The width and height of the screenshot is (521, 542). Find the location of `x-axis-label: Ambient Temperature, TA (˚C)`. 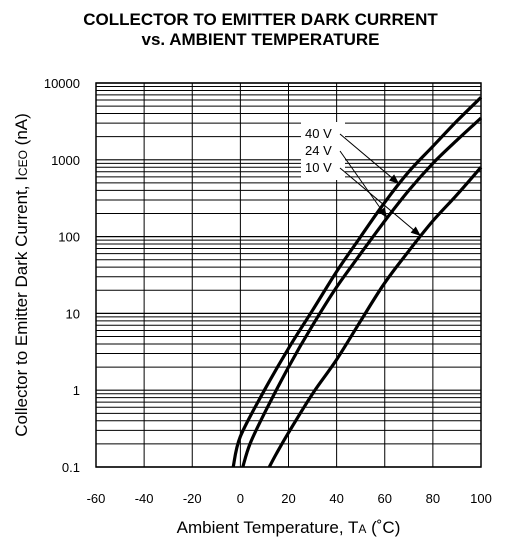

x-axis-label: Ambient Temperature, TA (˚C) is located at coordinates (289, 527).